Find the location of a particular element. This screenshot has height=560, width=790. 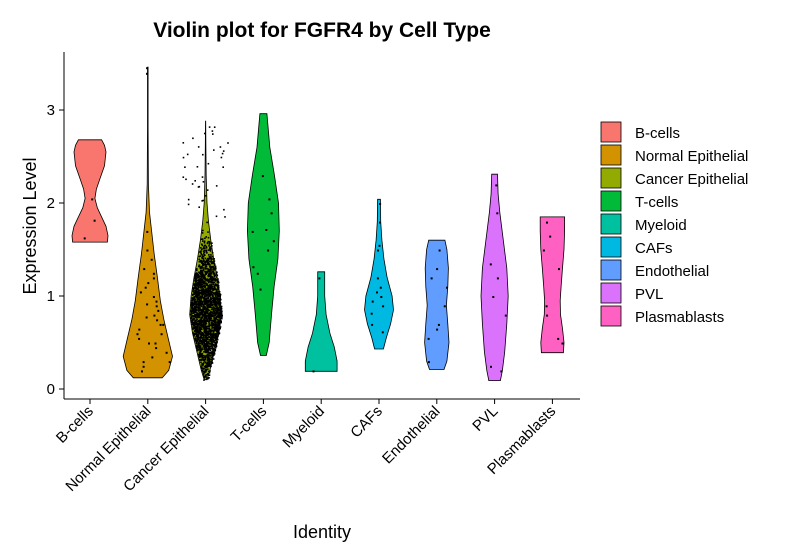

x-tick-label-endothelial: Endothelial is located at coordinates (411, 435).